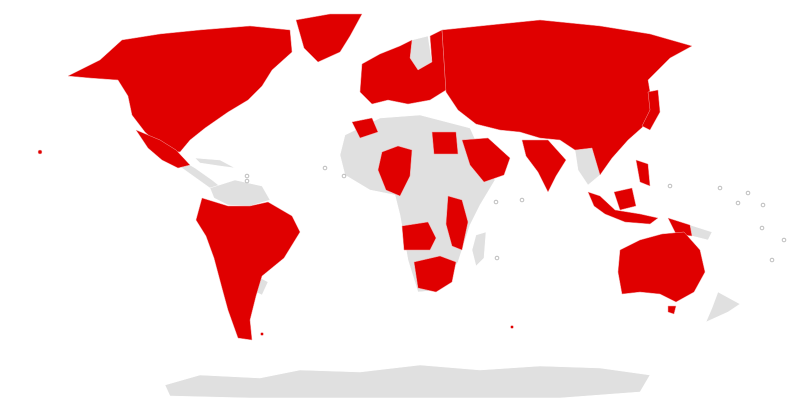  Describe the element at coordinates (329, 38) in the screenshot. I see `region-greenland` at that location.